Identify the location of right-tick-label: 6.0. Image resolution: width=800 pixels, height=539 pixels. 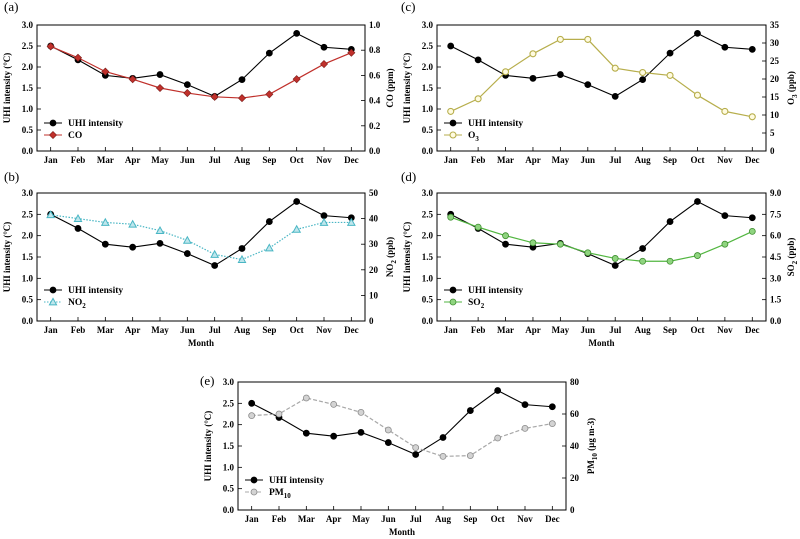
(776, 236).